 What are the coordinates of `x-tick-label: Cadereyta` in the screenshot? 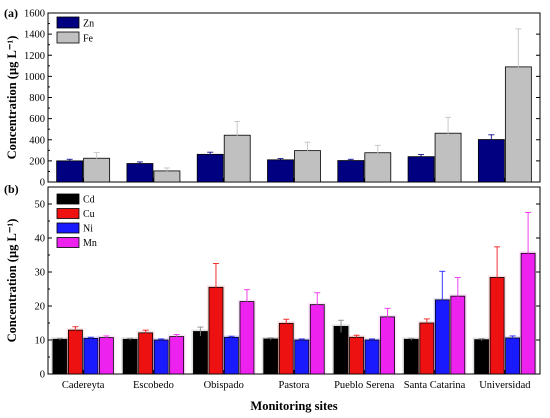 It's located at (83, 385).